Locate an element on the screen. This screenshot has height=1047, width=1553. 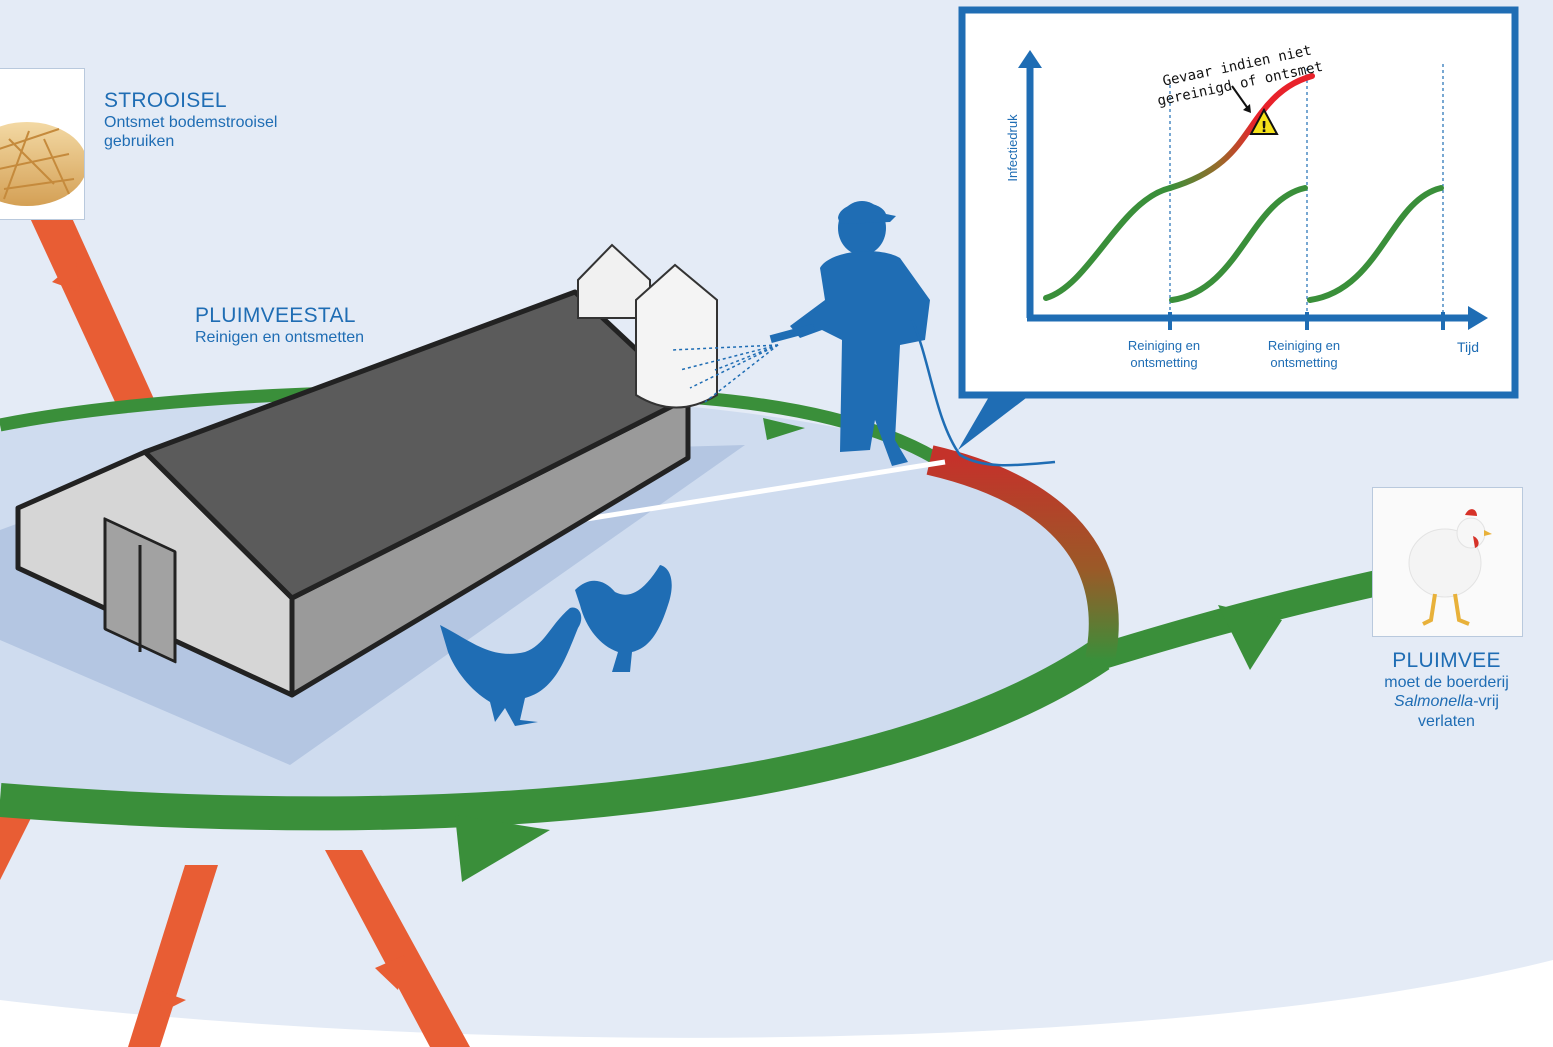
cycle-transition is located at coordinates (1022, 554).